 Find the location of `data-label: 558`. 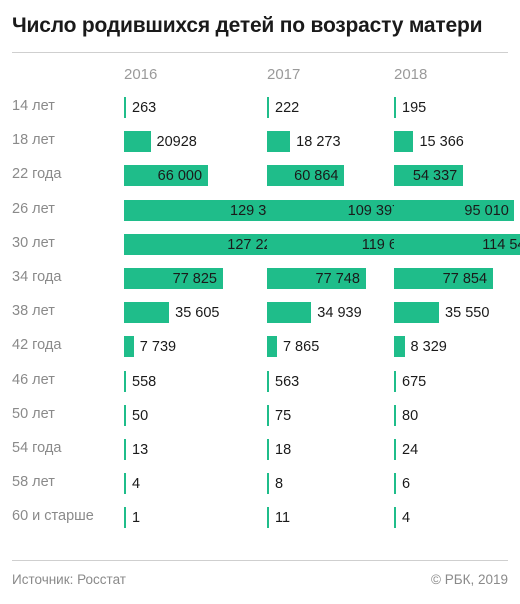

data-label: 558 is located at coordinates (144, 381).